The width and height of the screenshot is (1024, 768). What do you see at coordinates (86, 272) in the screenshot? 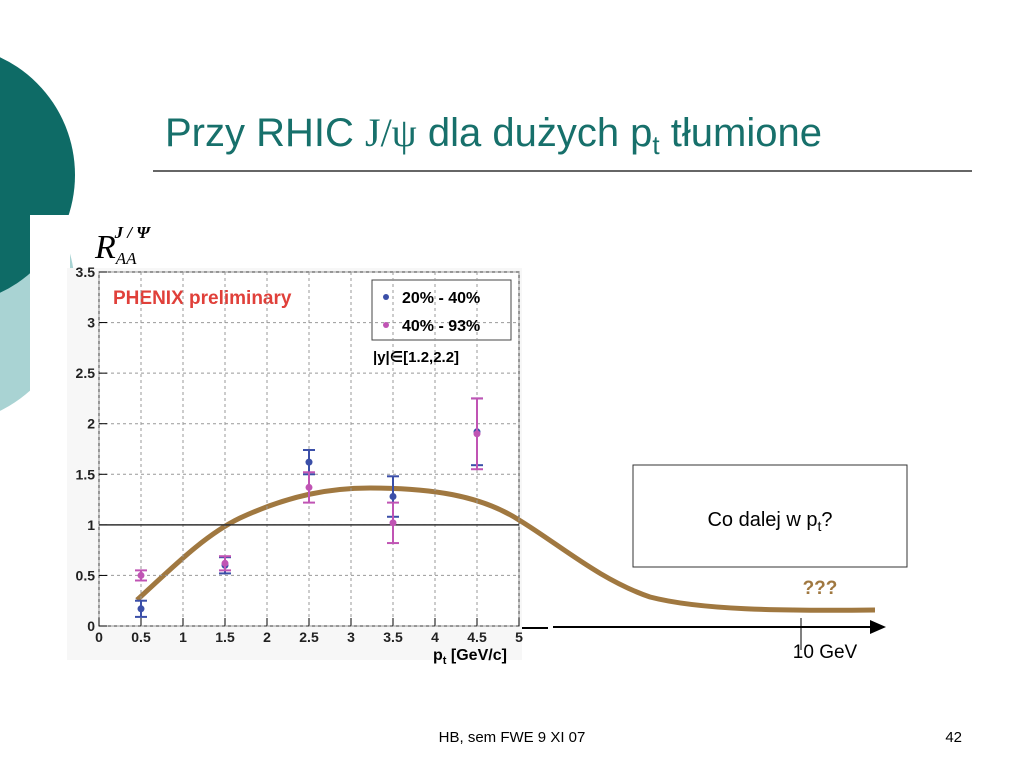
I see `y-tick-label: 3.5` at bounding box center [86, 272].